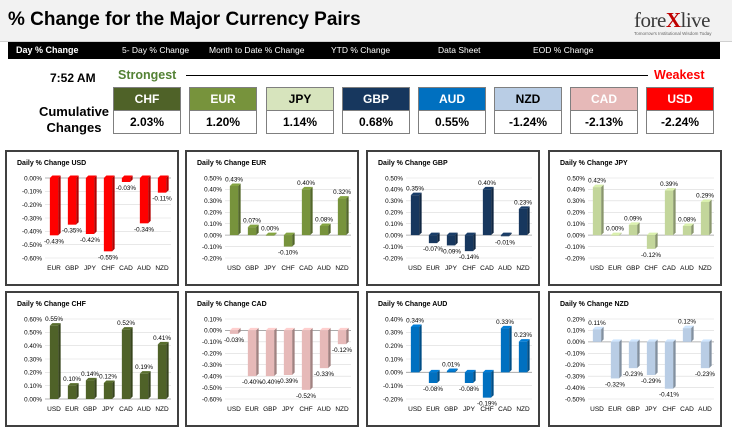 This screenshot has height=433, width=732. Describe the element at coordinates (54, 319) in the screenshot. I see `data-label: 0.55%` at that location.